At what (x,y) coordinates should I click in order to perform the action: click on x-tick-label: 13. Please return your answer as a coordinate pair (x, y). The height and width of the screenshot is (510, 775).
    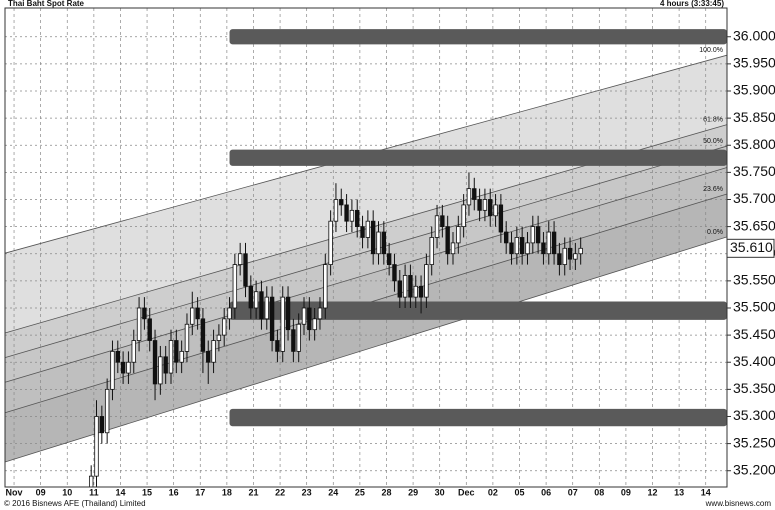
    Looking at the image, I should click on (679, 492).